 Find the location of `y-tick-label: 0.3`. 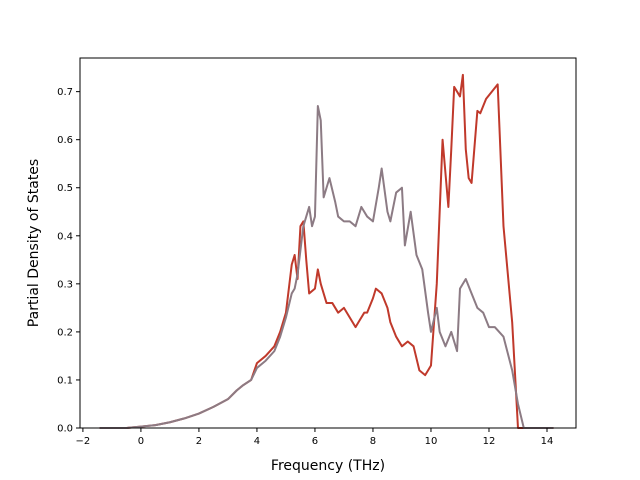

y-tick-label: 0.3 is located at coordinates (65, 284).